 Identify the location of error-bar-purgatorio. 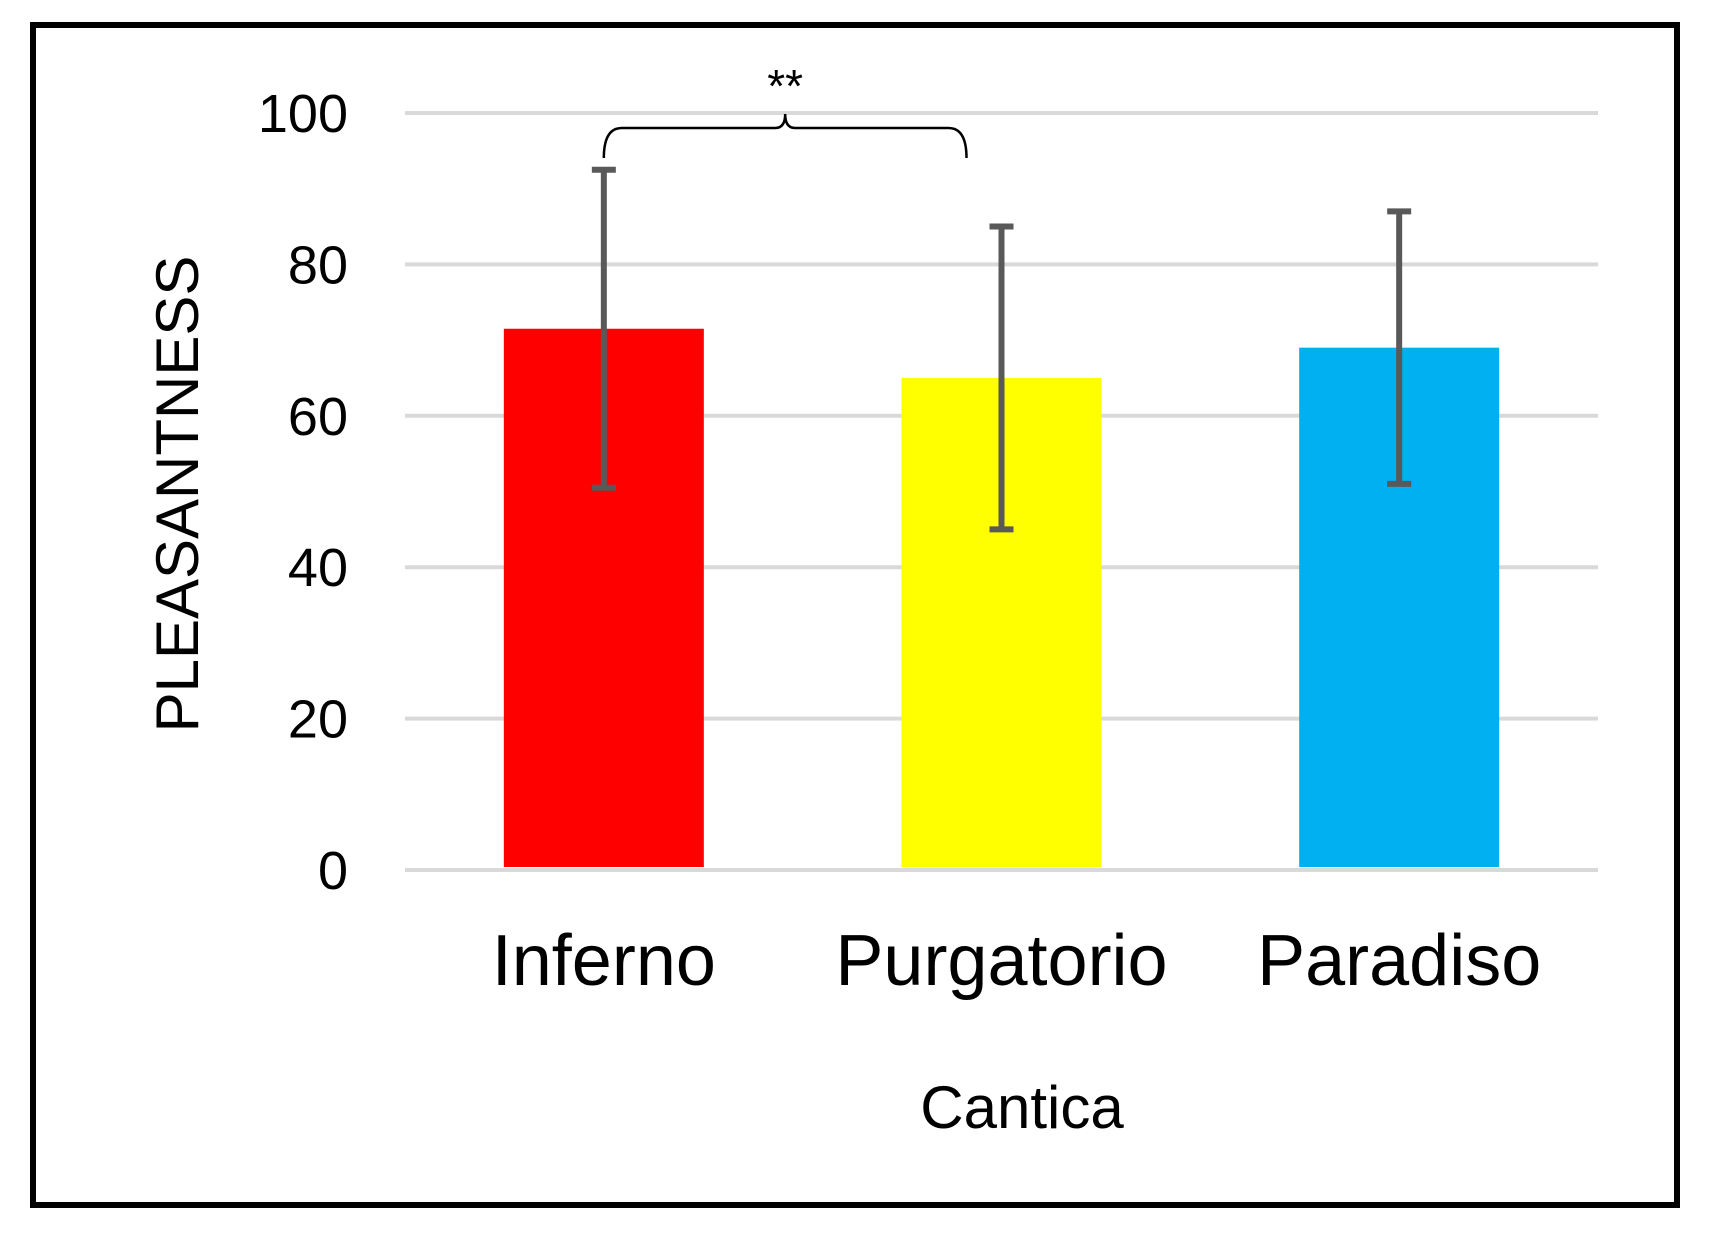
(1001, 378).